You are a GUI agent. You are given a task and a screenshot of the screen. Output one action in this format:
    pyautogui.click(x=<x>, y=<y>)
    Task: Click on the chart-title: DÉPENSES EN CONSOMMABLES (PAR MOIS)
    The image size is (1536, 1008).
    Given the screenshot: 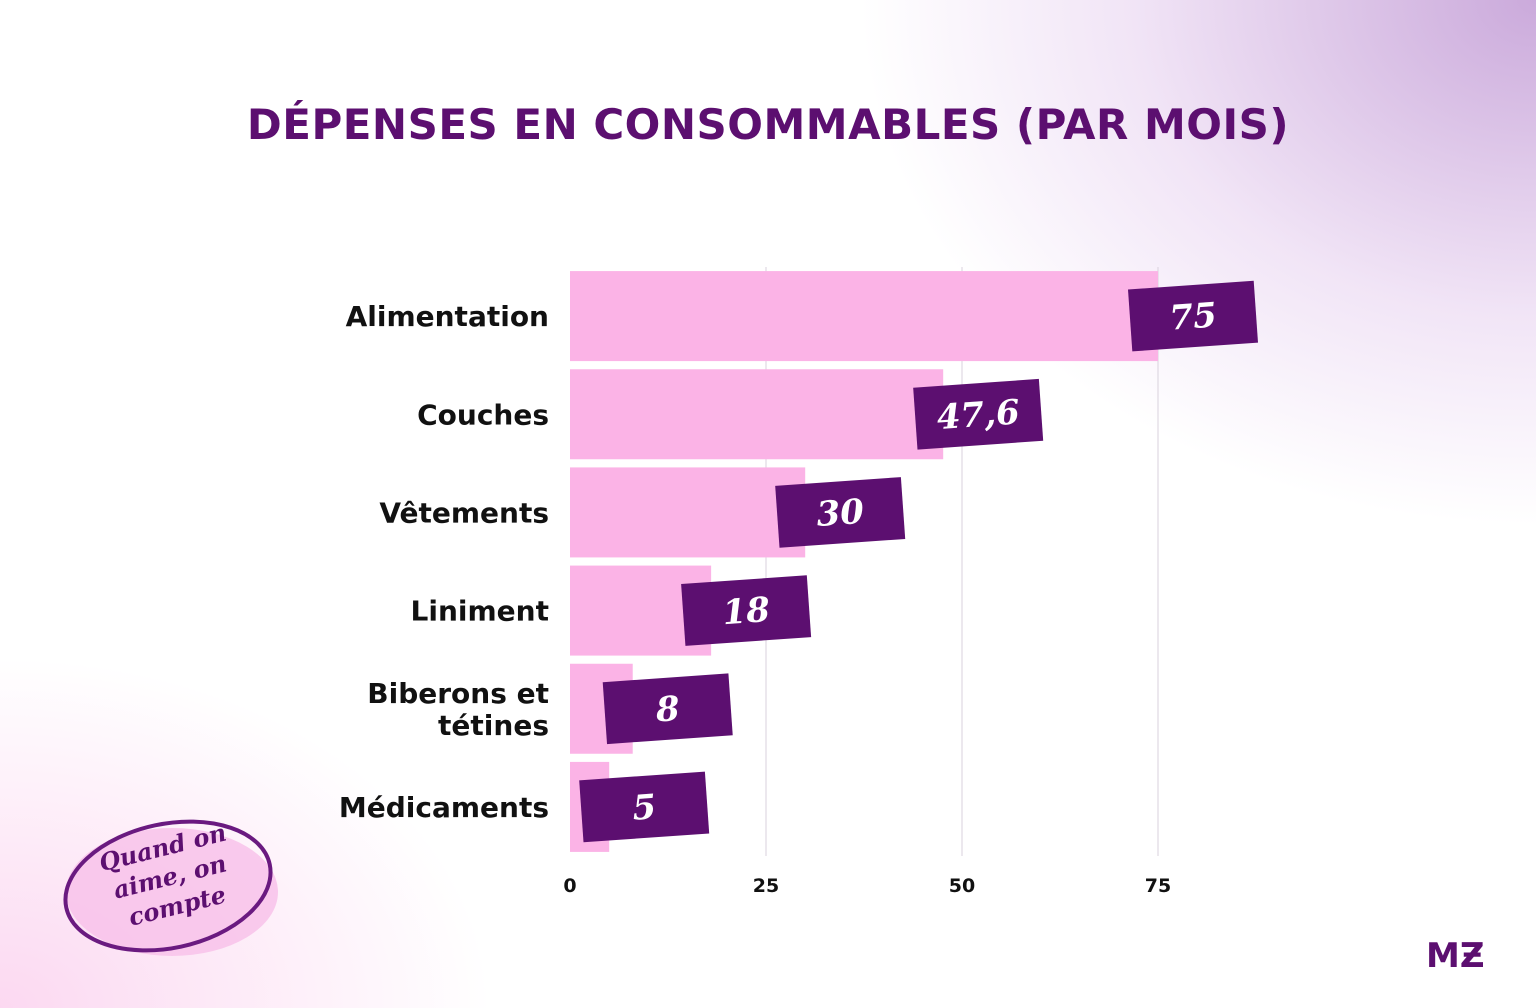 What is the action you would take?
    pyautogui.click(x=768, y=124)
    